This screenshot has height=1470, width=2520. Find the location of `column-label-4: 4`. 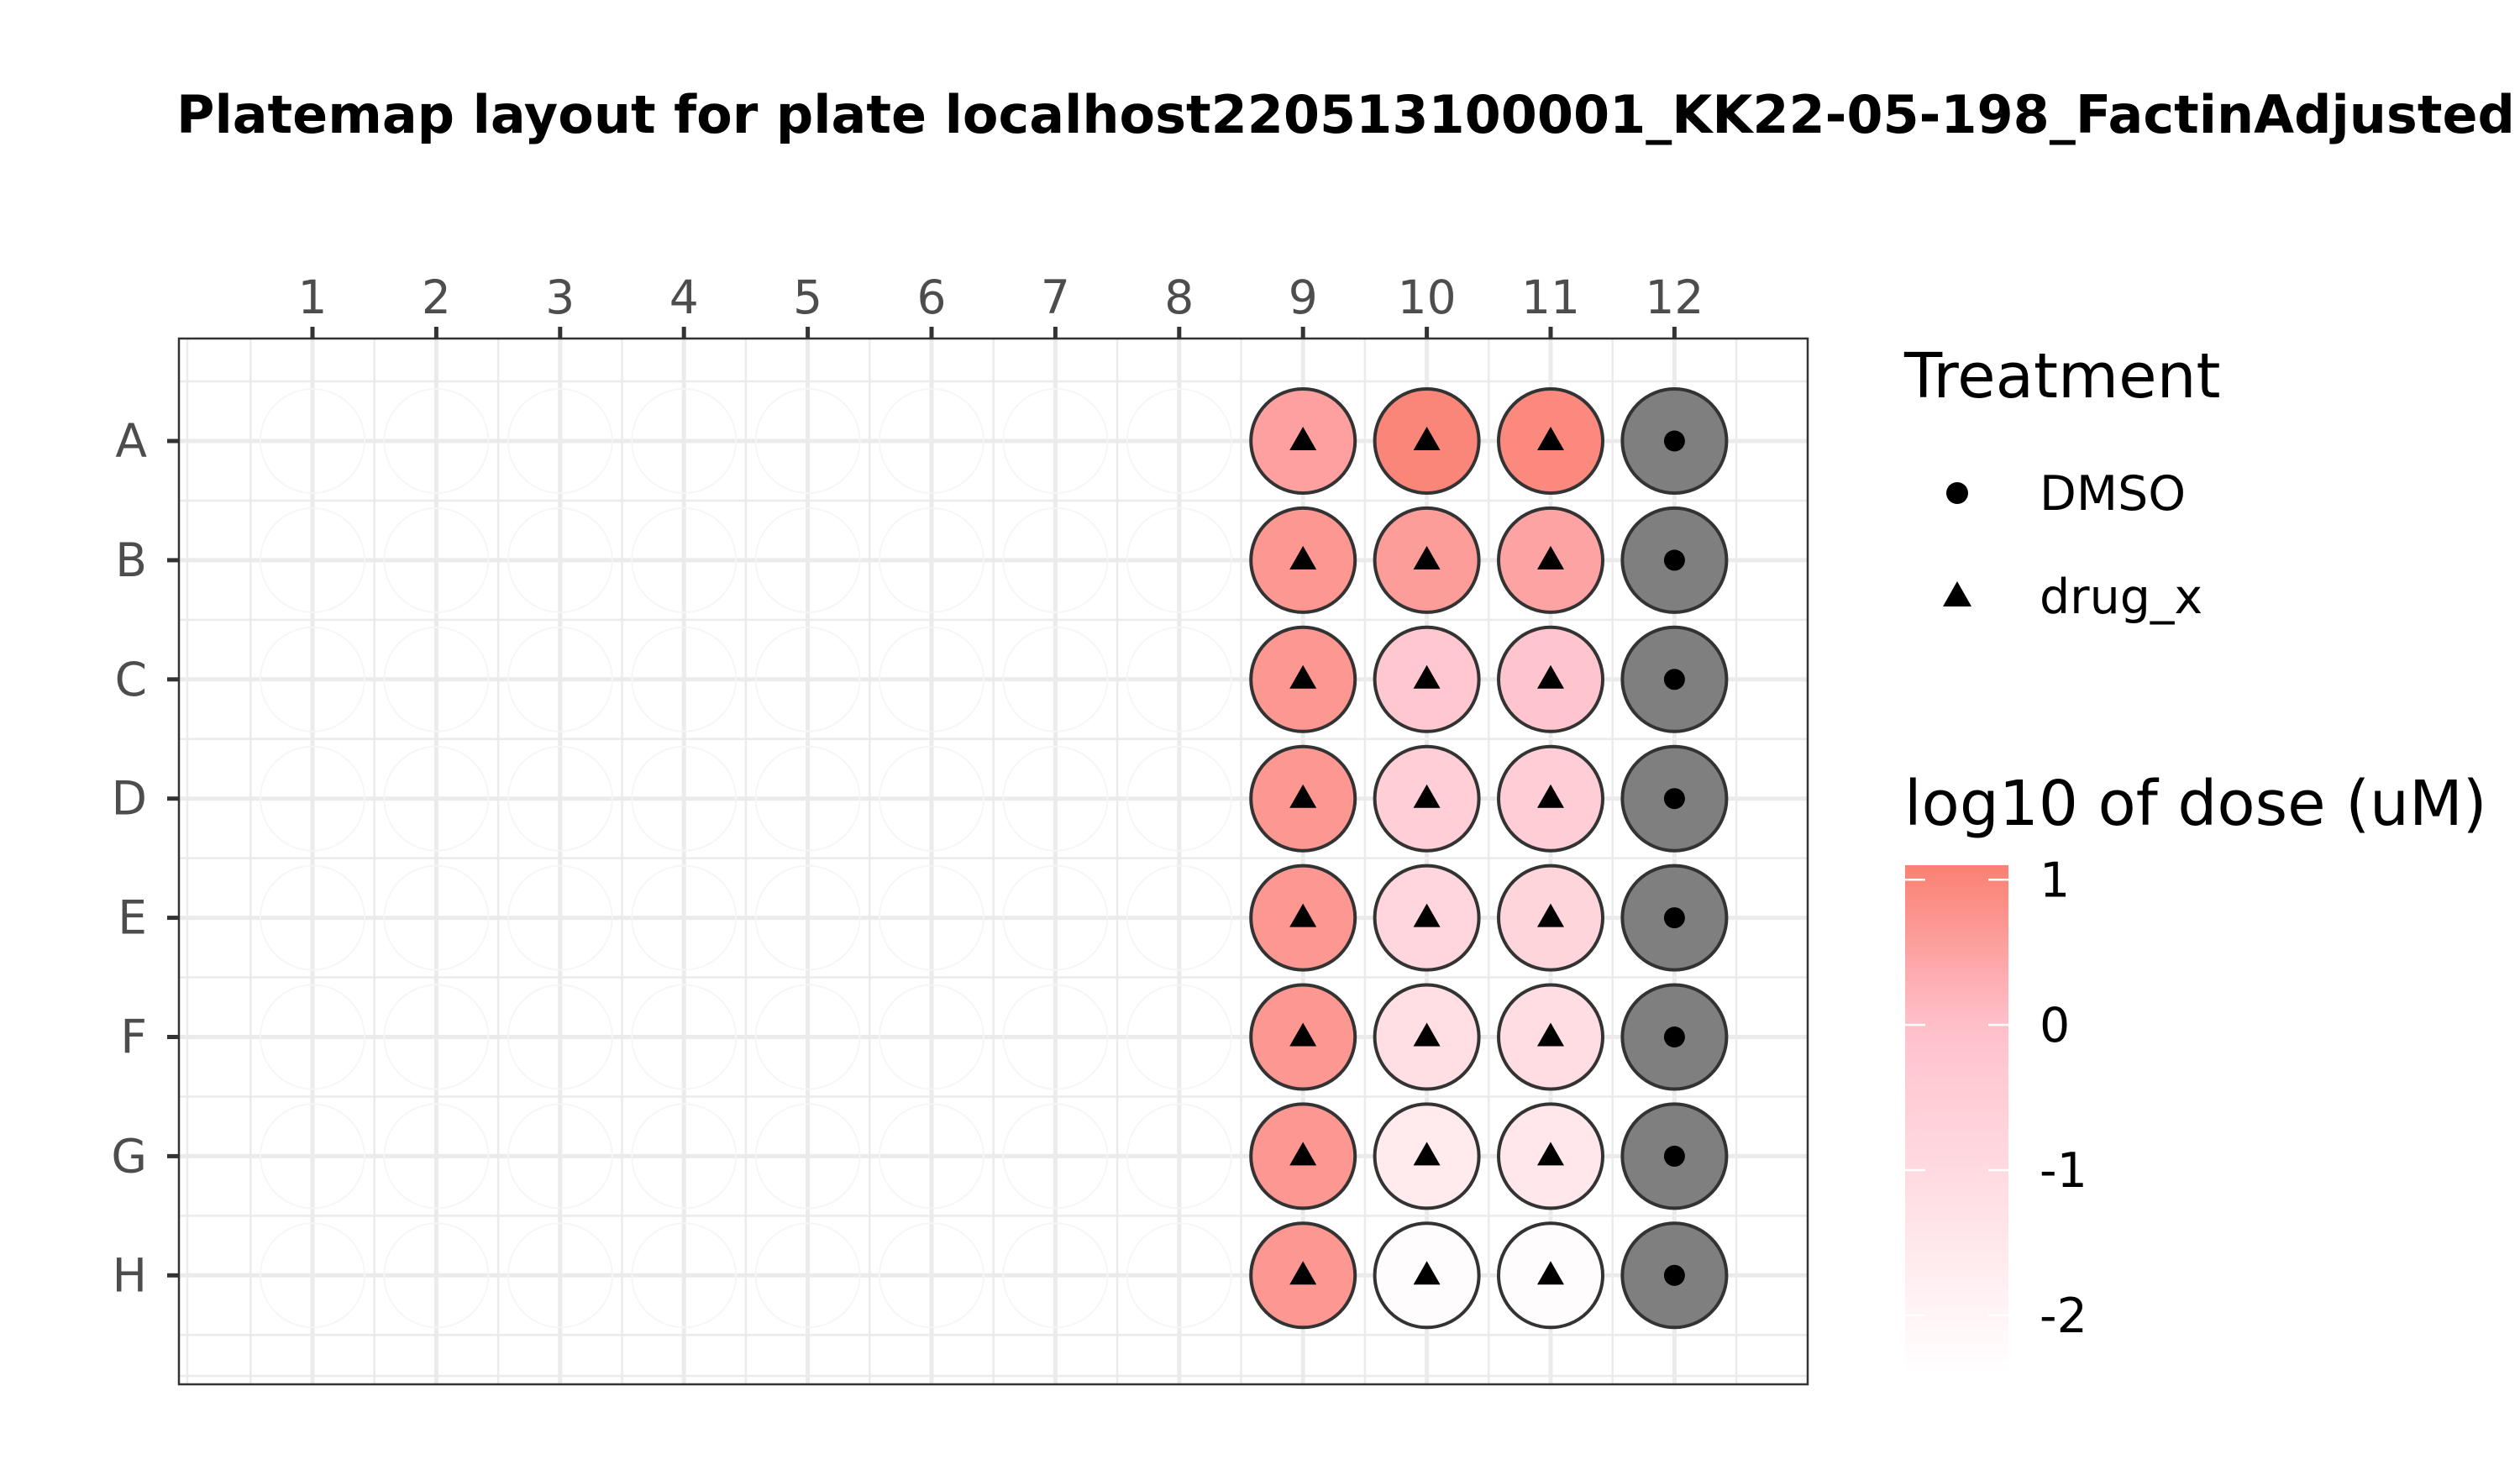

column-label-4: 4 is located at coordinates (684, 297).